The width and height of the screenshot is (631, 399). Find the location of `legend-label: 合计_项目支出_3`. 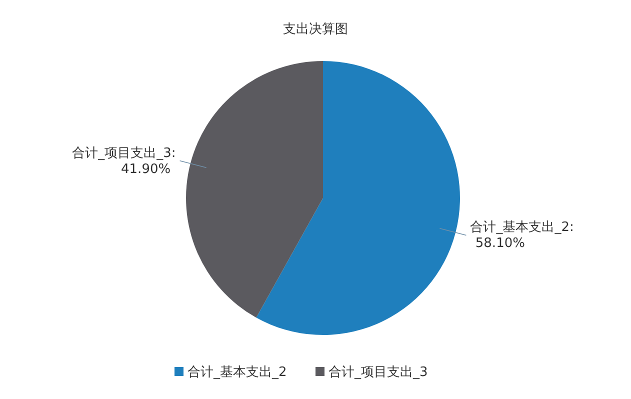

legend-label: 合计_项目支出_3 is located at coordinates (378, 372).